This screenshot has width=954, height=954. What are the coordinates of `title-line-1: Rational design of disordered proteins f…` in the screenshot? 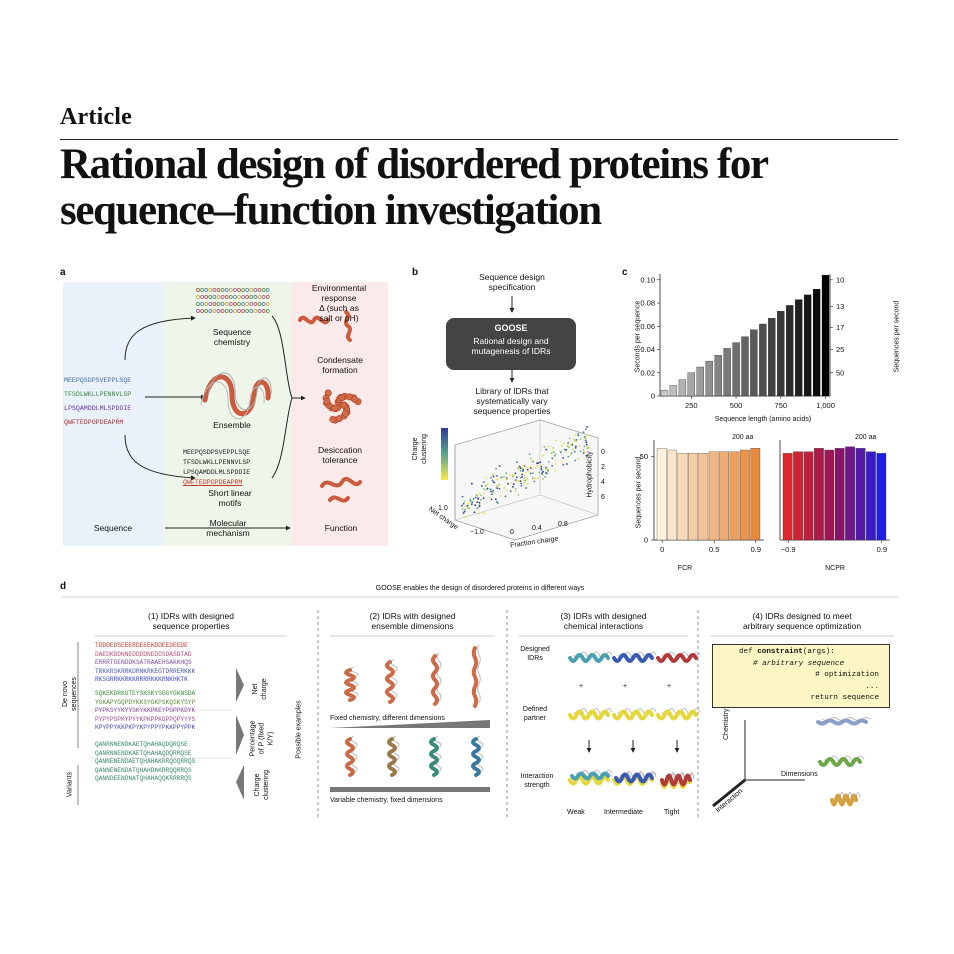 It's located at (414, 164).